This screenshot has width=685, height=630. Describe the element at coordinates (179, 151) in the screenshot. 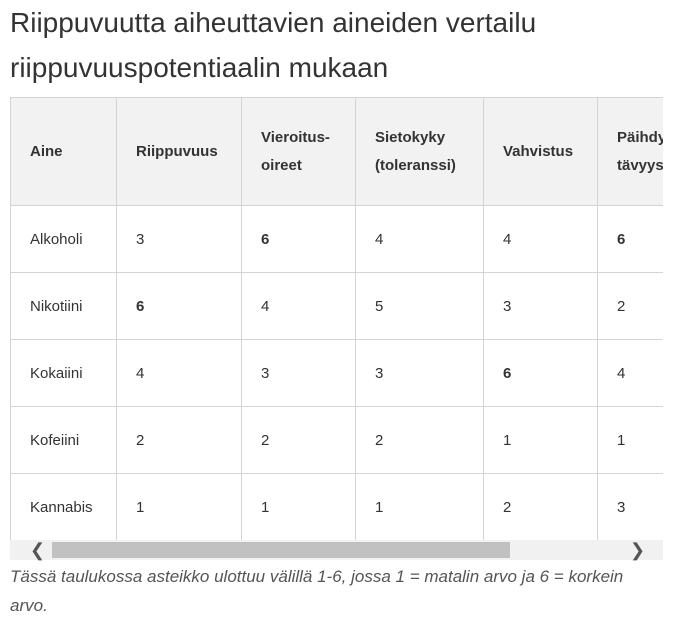

I see `header-cell: Riippuvuus` at that location.